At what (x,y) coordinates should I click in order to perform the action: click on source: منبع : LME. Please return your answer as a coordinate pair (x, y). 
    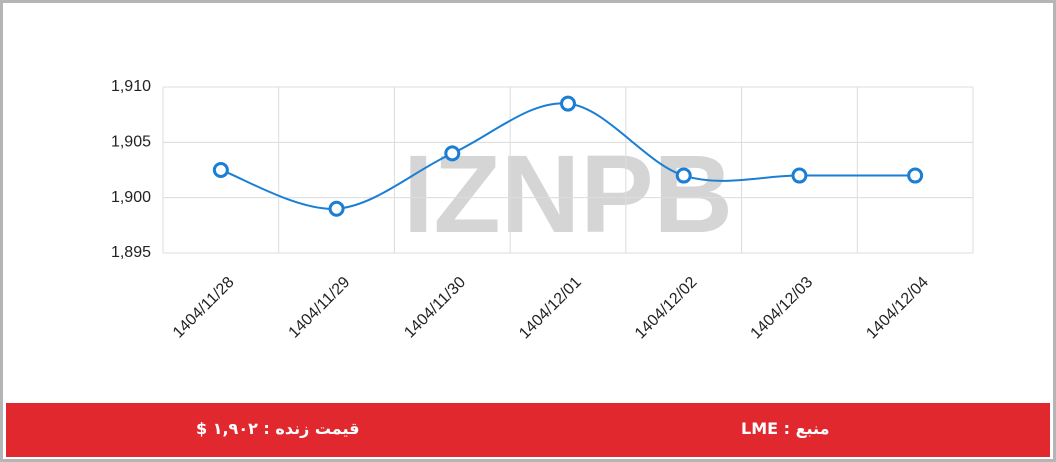
    Looking at the image, I should click on (785, 428).